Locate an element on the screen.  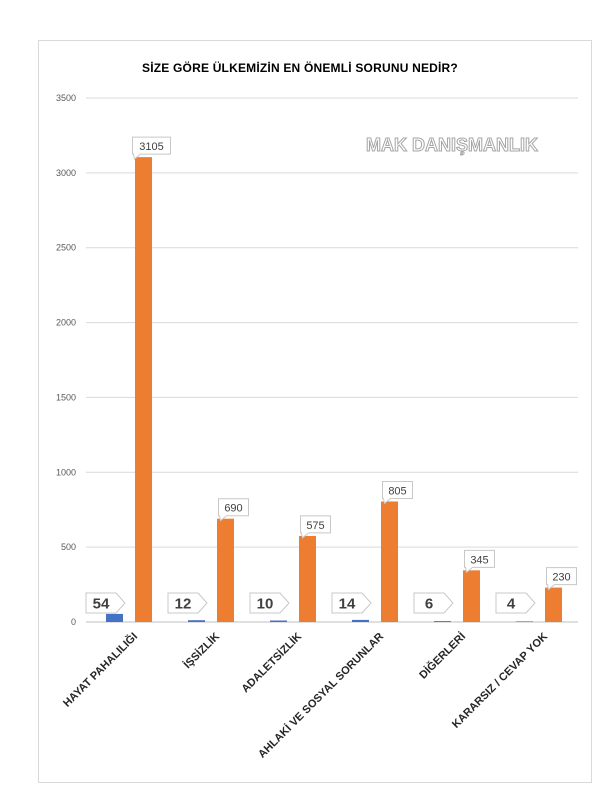
value-label: 575 is located at coordinates (315, 526).